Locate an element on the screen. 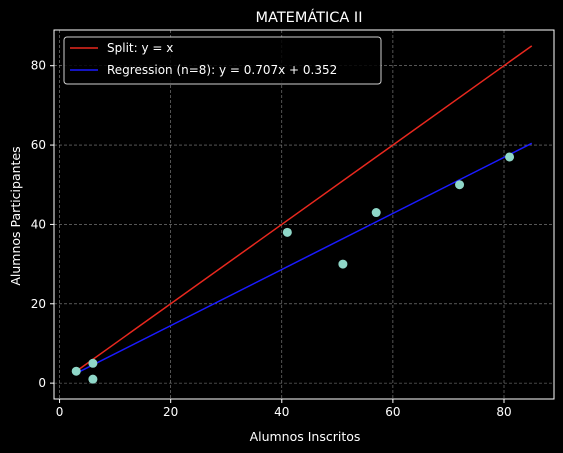 This screenshot has width=563, height=453. x-axis-label: Alumnos Inscritos is located at coordinates (305, 436).